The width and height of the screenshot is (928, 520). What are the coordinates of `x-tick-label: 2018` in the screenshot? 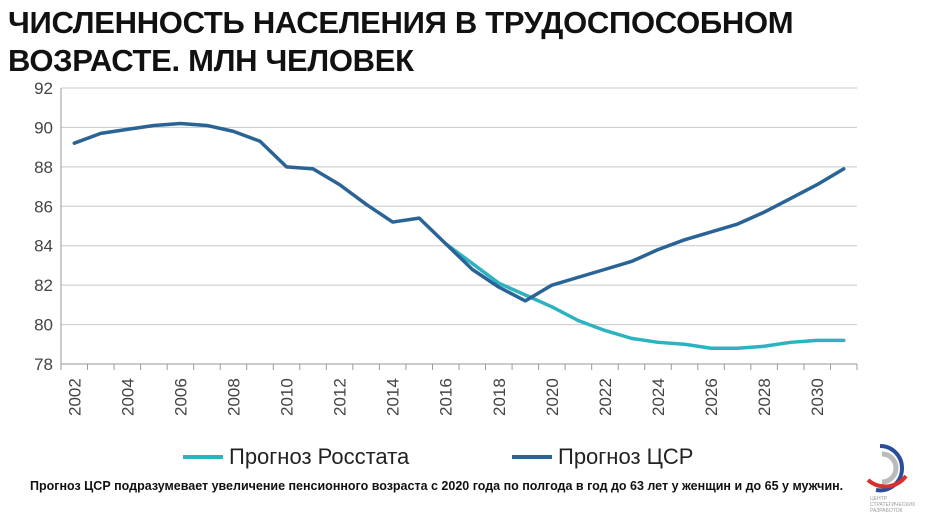 It's located at (499, 397).